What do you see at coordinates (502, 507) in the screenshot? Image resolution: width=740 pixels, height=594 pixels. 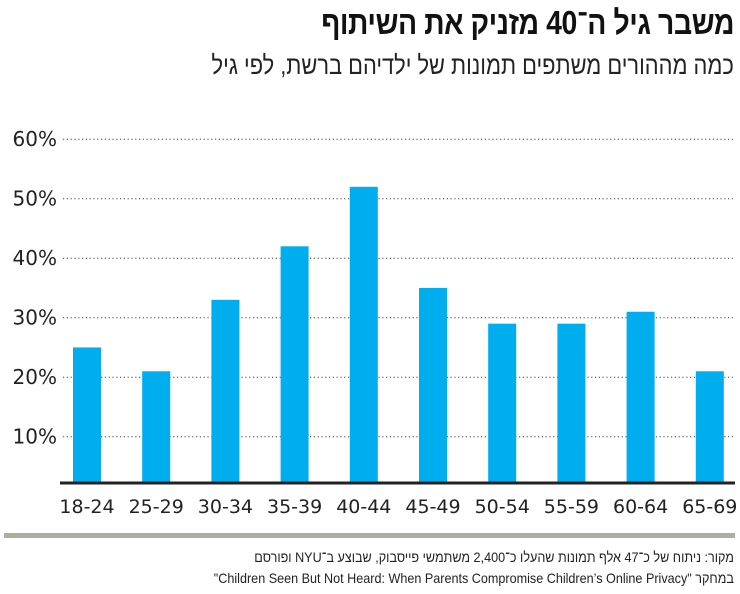 I see `x-tick-label: 50-54` at bounding box center [502, 507].